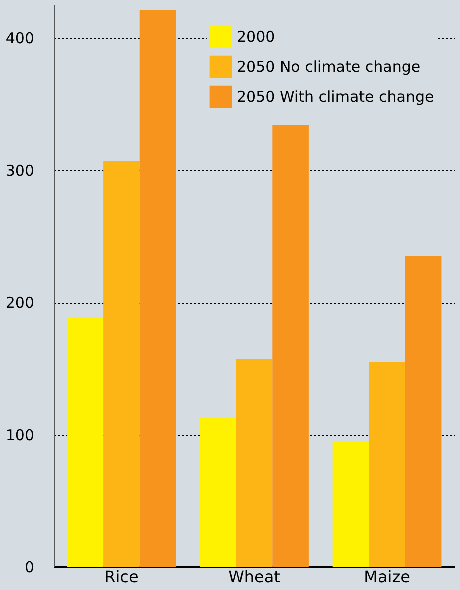  I want to click on x-tick-label: Rice, so click(121, 577).